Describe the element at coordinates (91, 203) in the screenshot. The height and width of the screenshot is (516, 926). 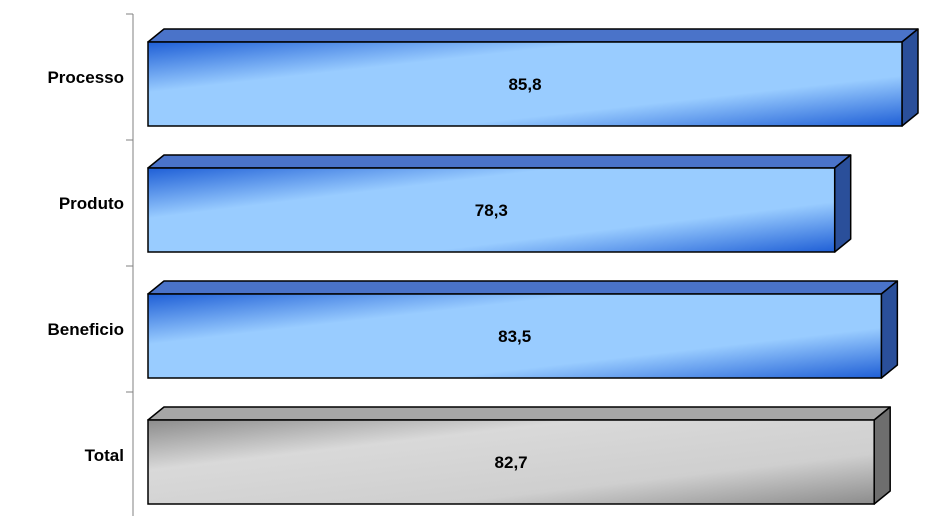
I see `category-label: Produto` at that location.